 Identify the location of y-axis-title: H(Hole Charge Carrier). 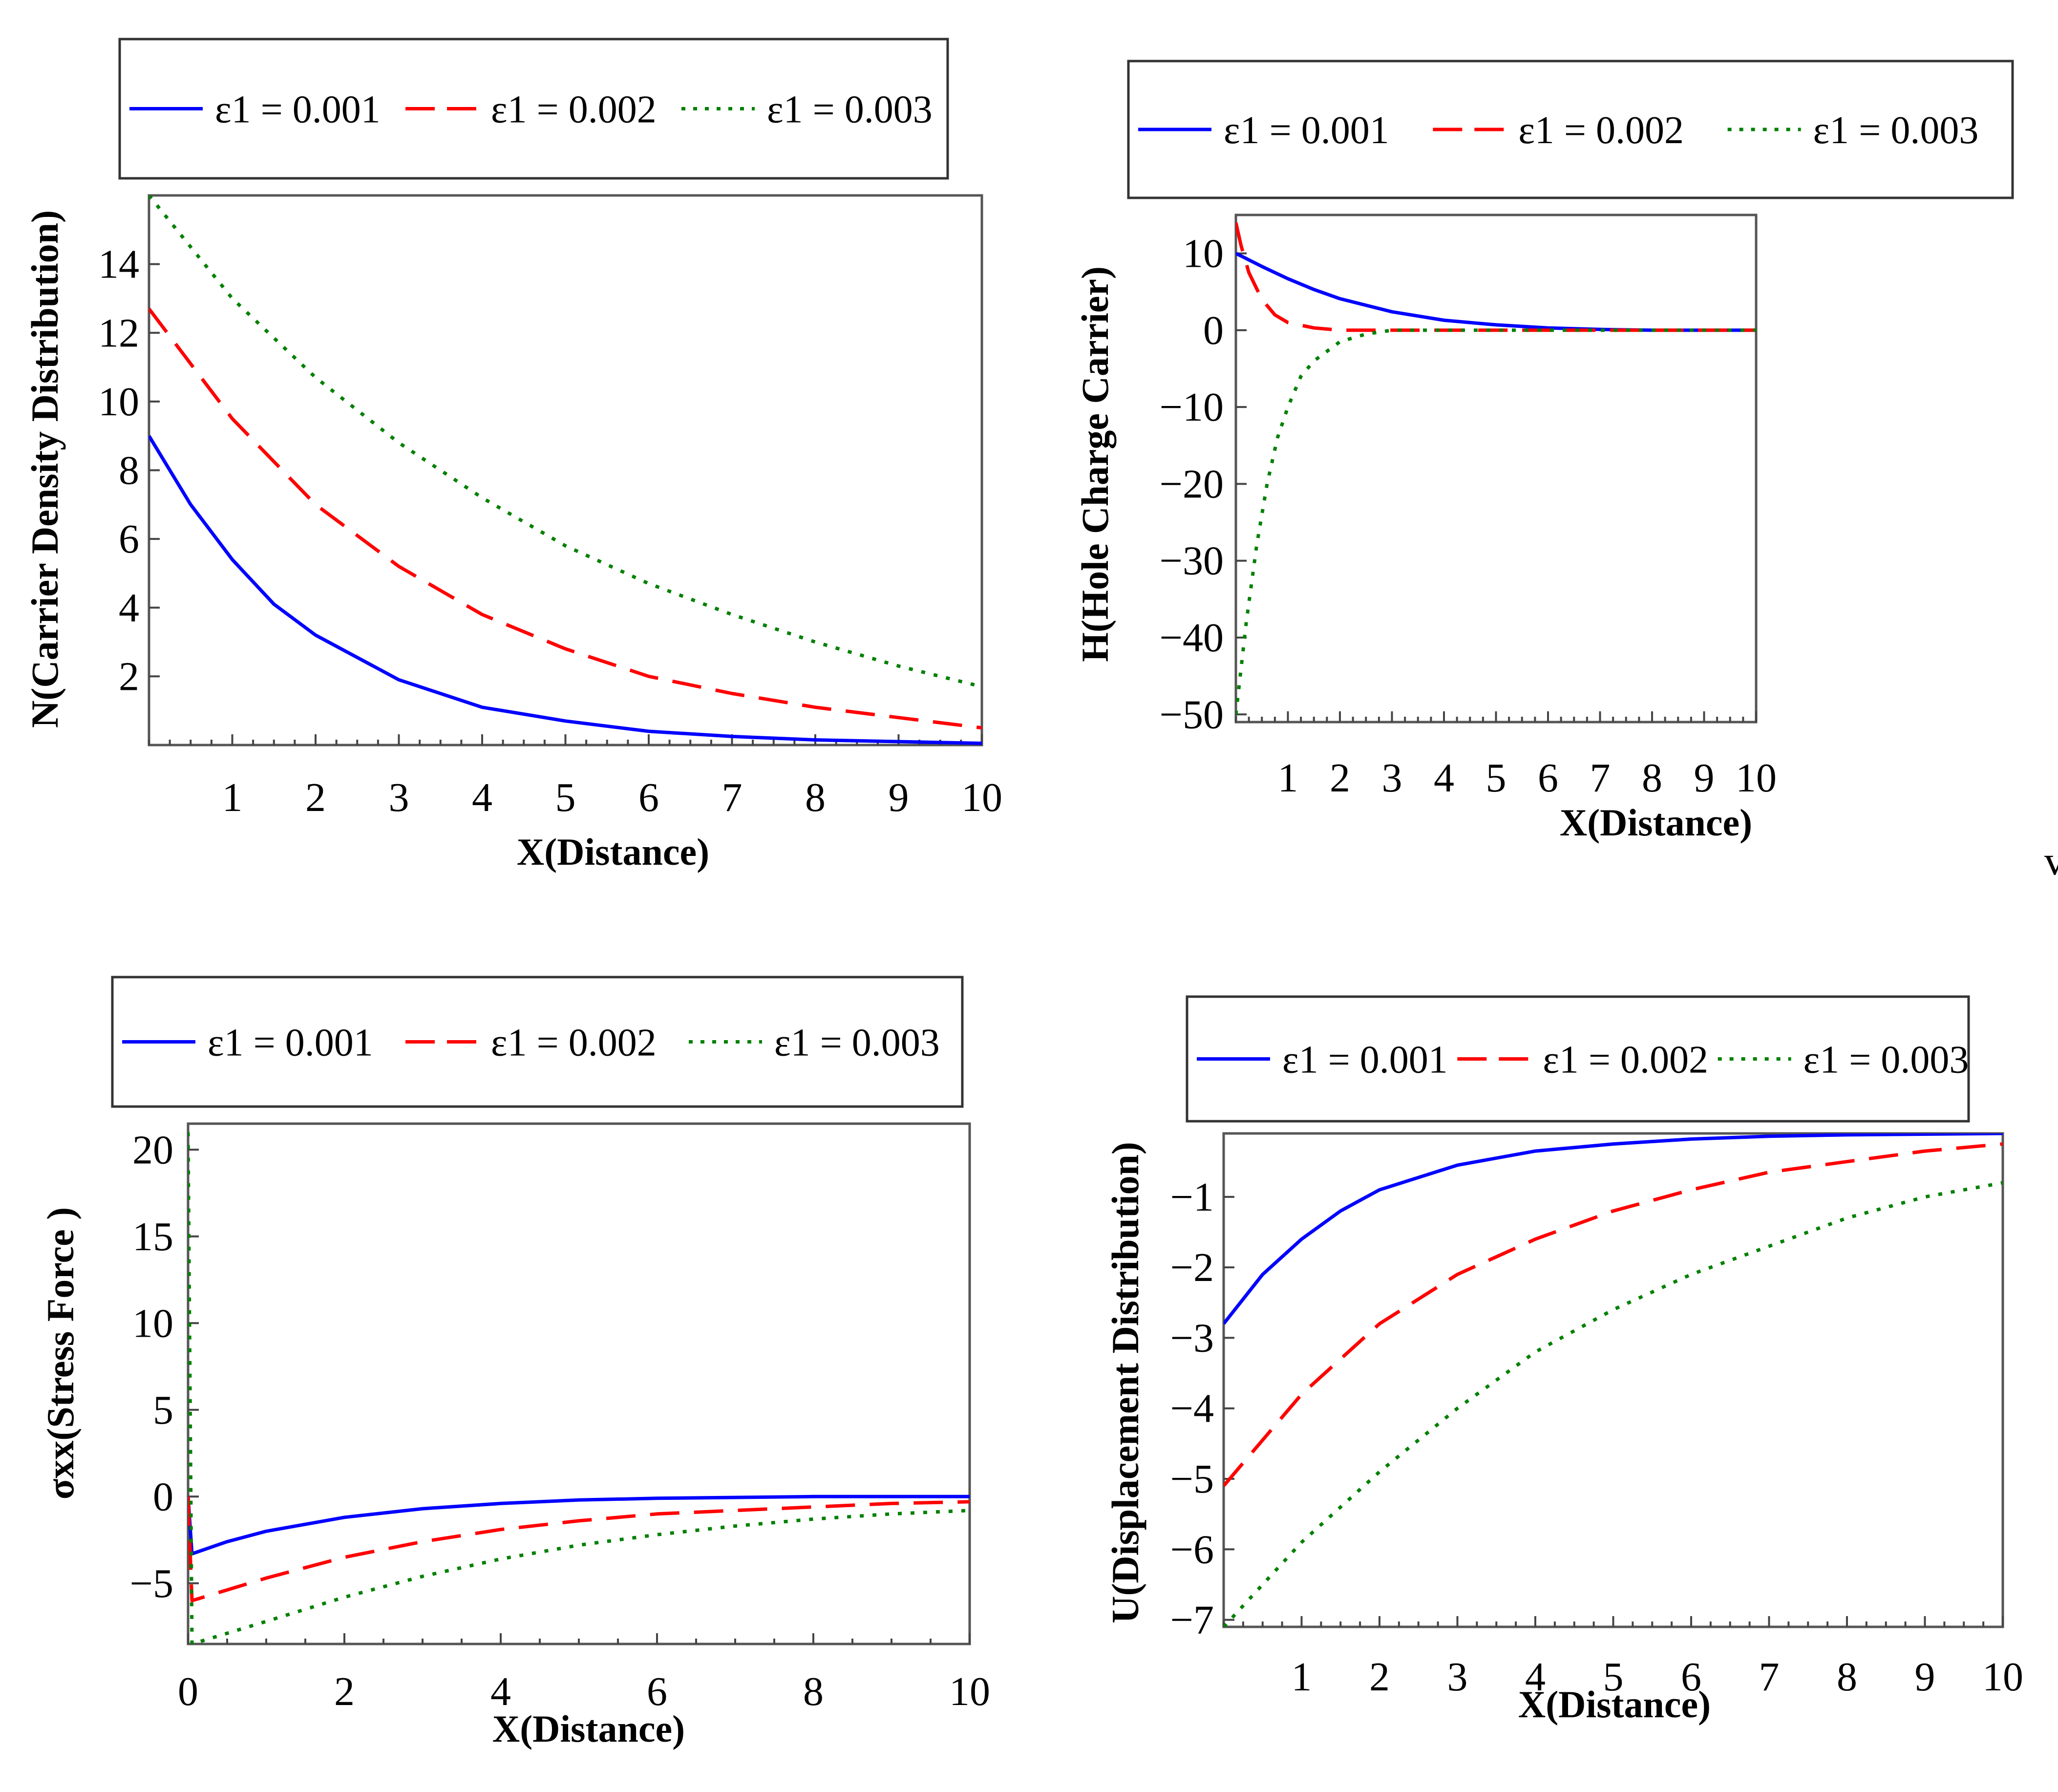
(1095, 464).